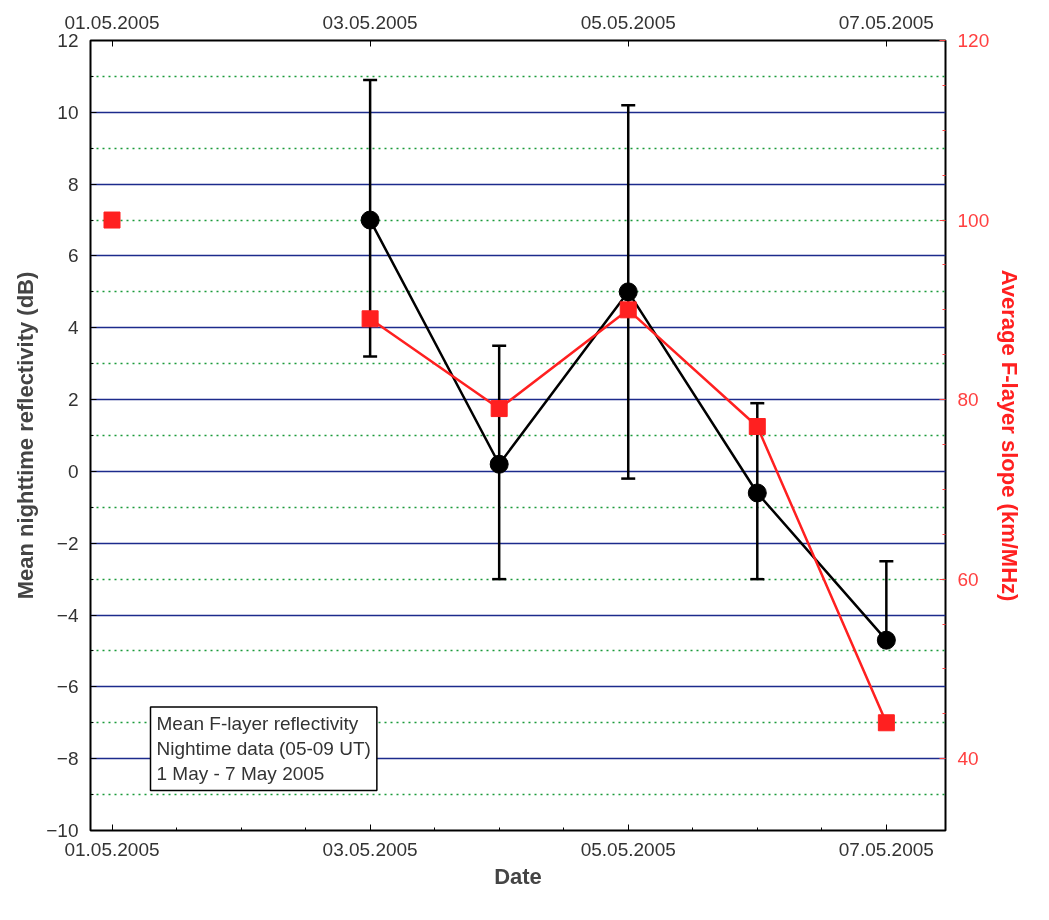  What do you see at coordinates (112, 22) in the screenshot?
I see `x-tick-label: 01.05.2005` at bounding box center [112, 22].